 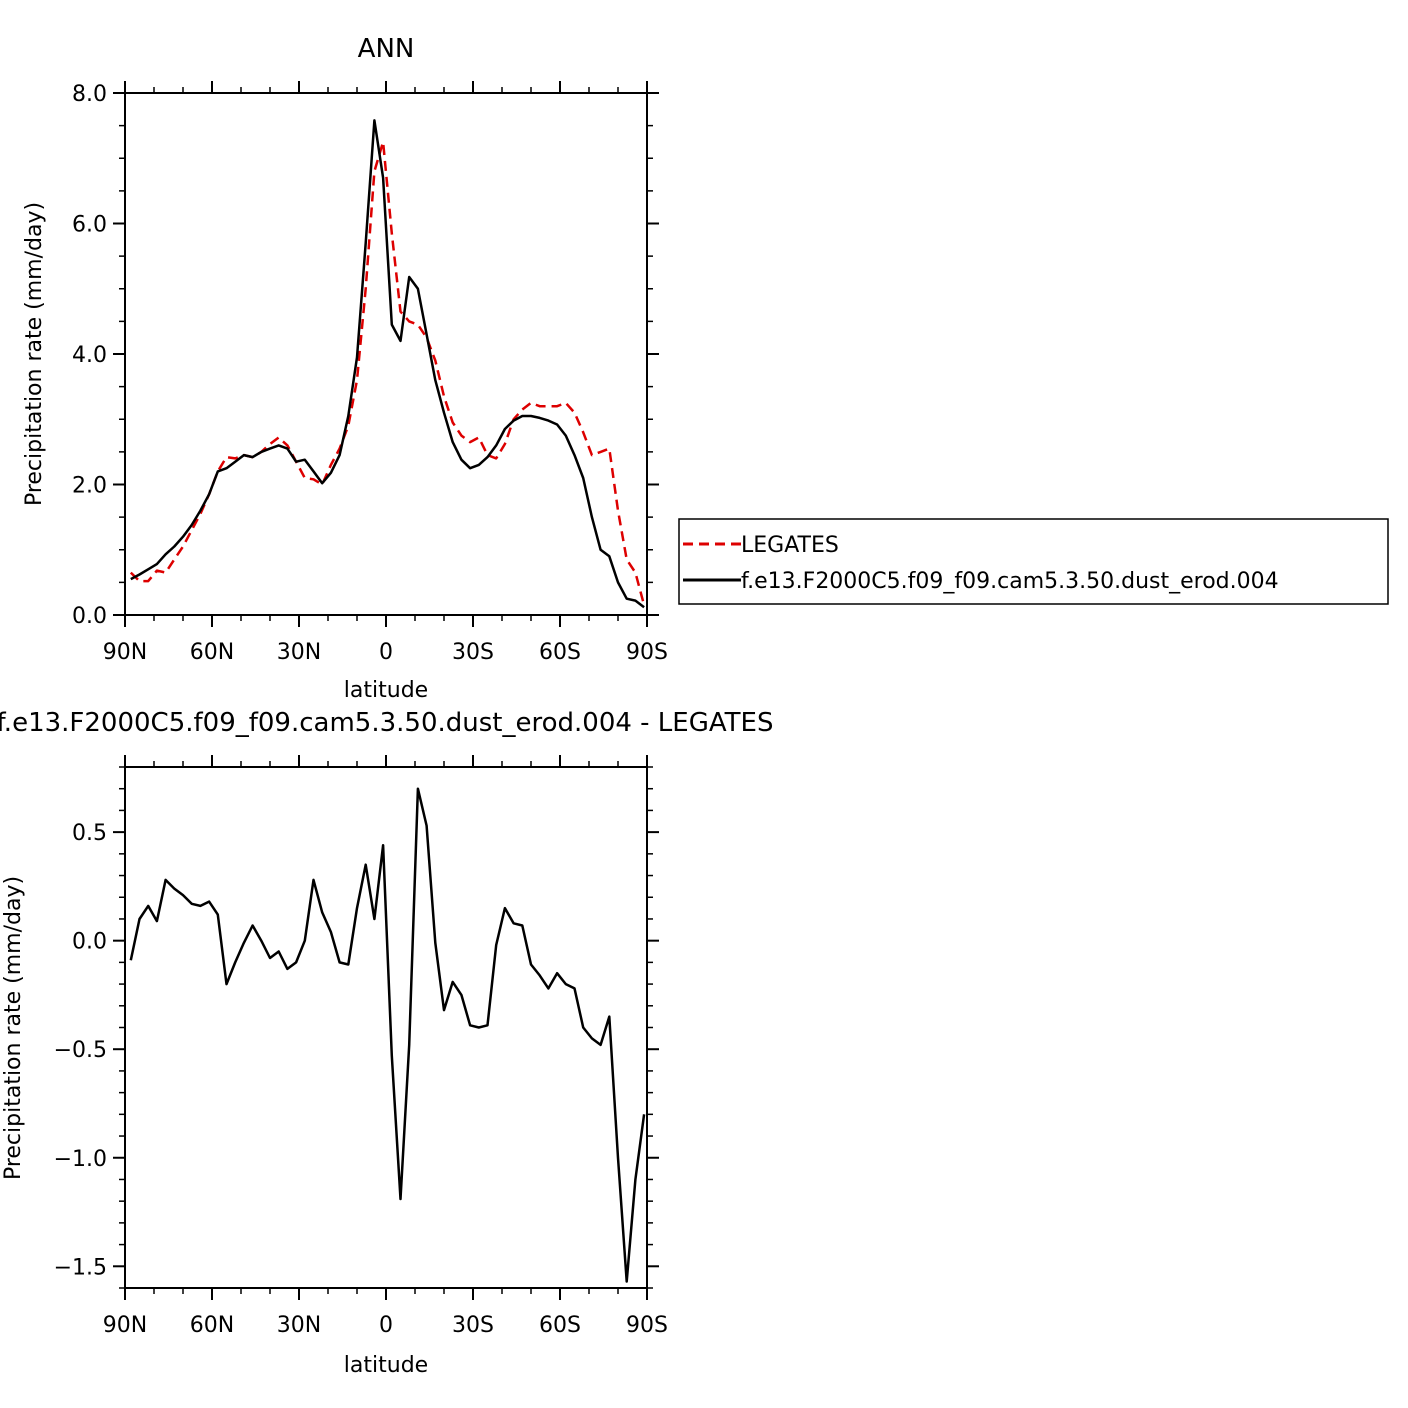 I want to click on top-plot-frame, so click(x=386, y=354).